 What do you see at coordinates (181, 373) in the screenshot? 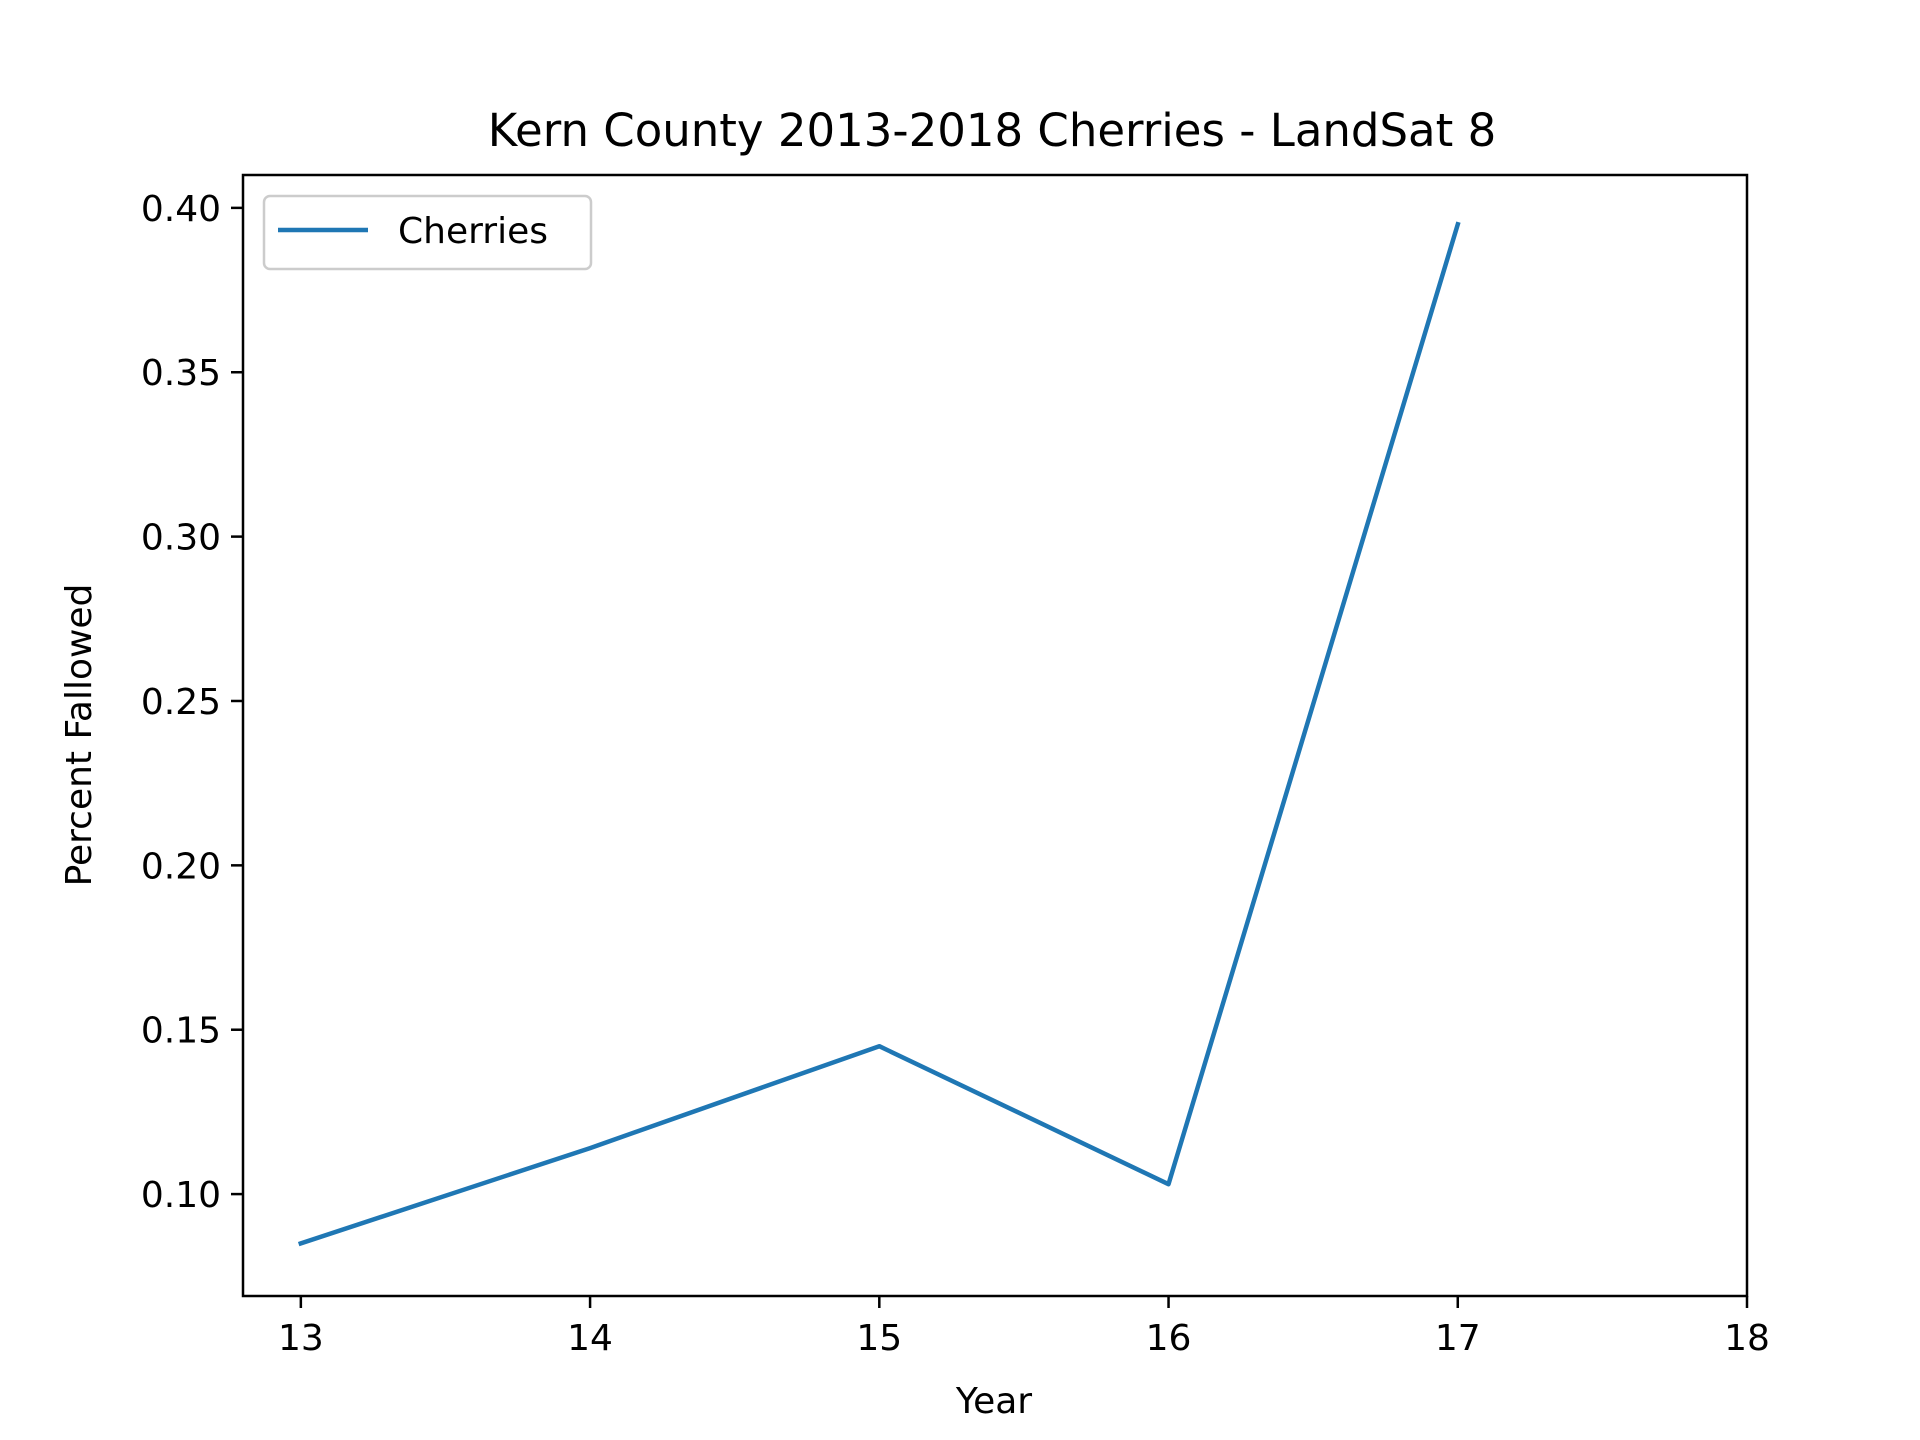
I see `y-tick-label: 0.35` at bounding box center [181, 373].